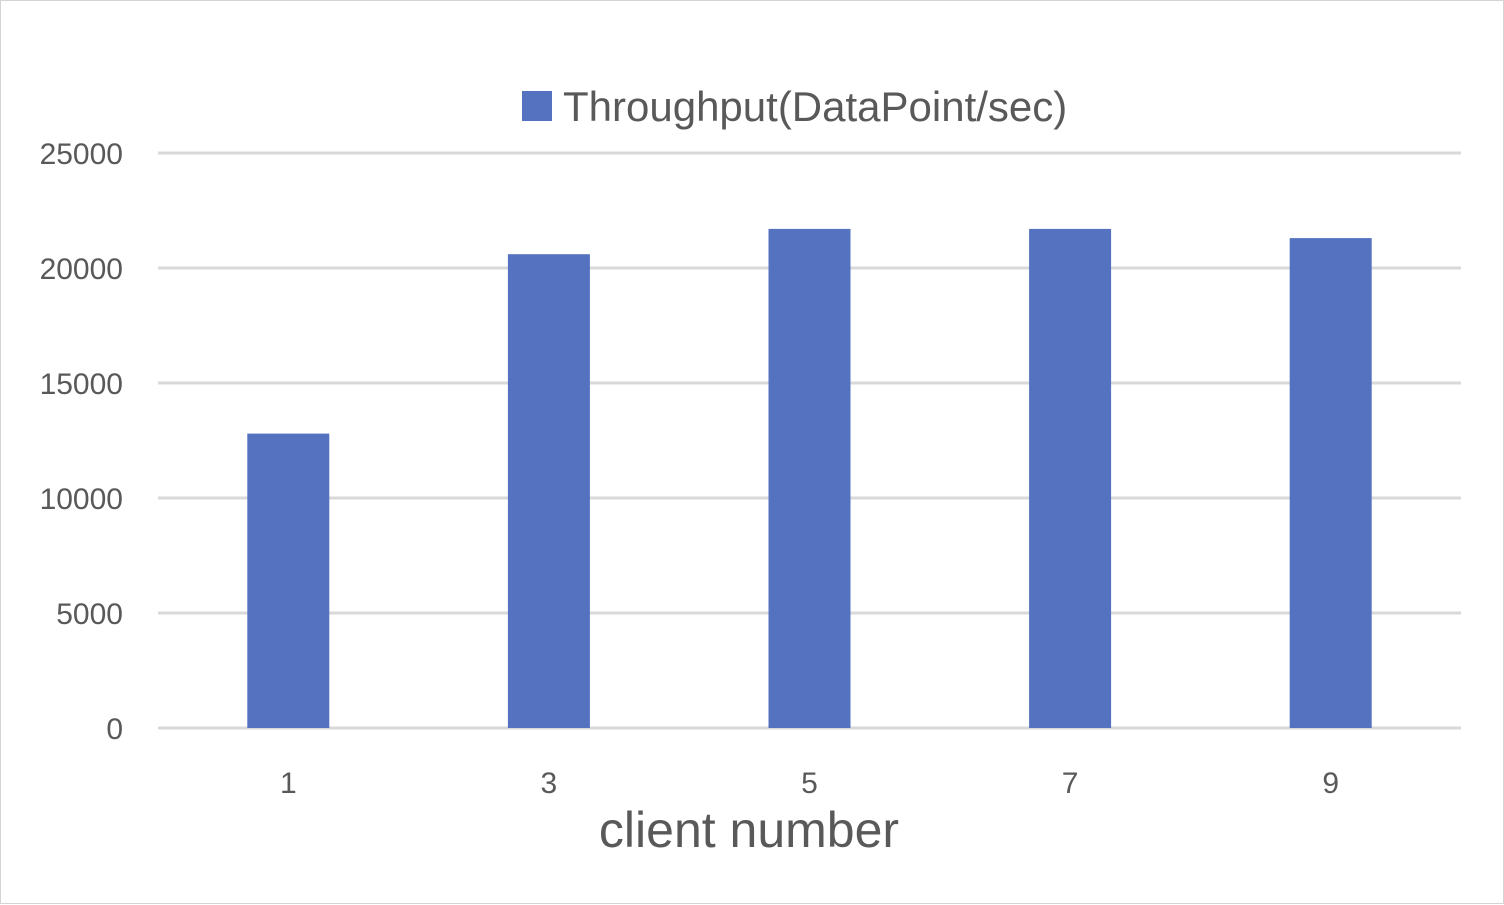 The image size is (1504, 905). I want to click on legend-swatch, so click(537, 106).